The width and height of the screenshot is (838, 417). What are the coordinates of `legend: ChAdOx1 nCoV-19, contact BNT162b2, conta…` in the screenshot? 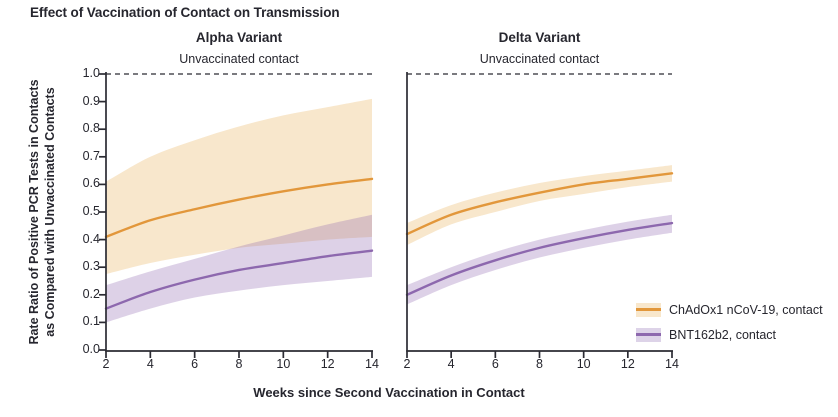 It's located at (729, 322).